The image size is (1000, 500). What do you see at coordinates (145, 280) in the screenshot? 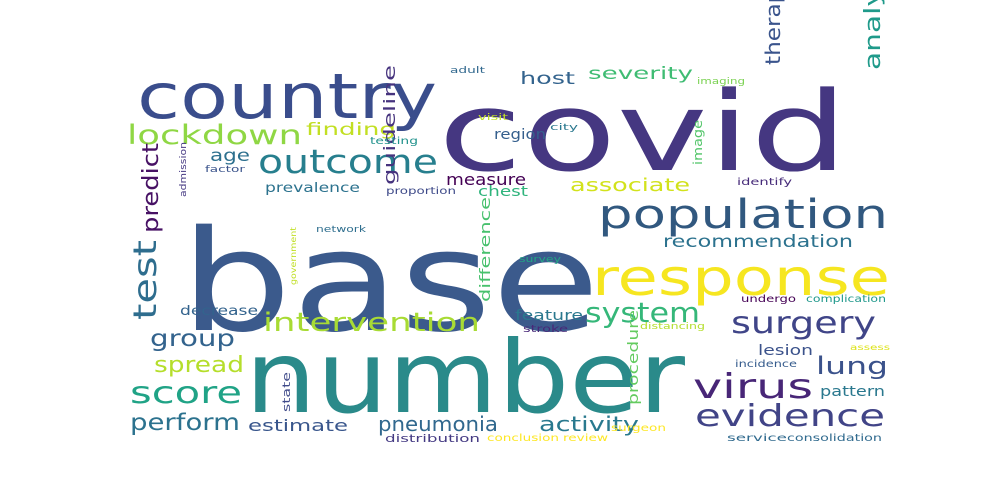
I see `word-test: test` at bounding box center [145, 280].